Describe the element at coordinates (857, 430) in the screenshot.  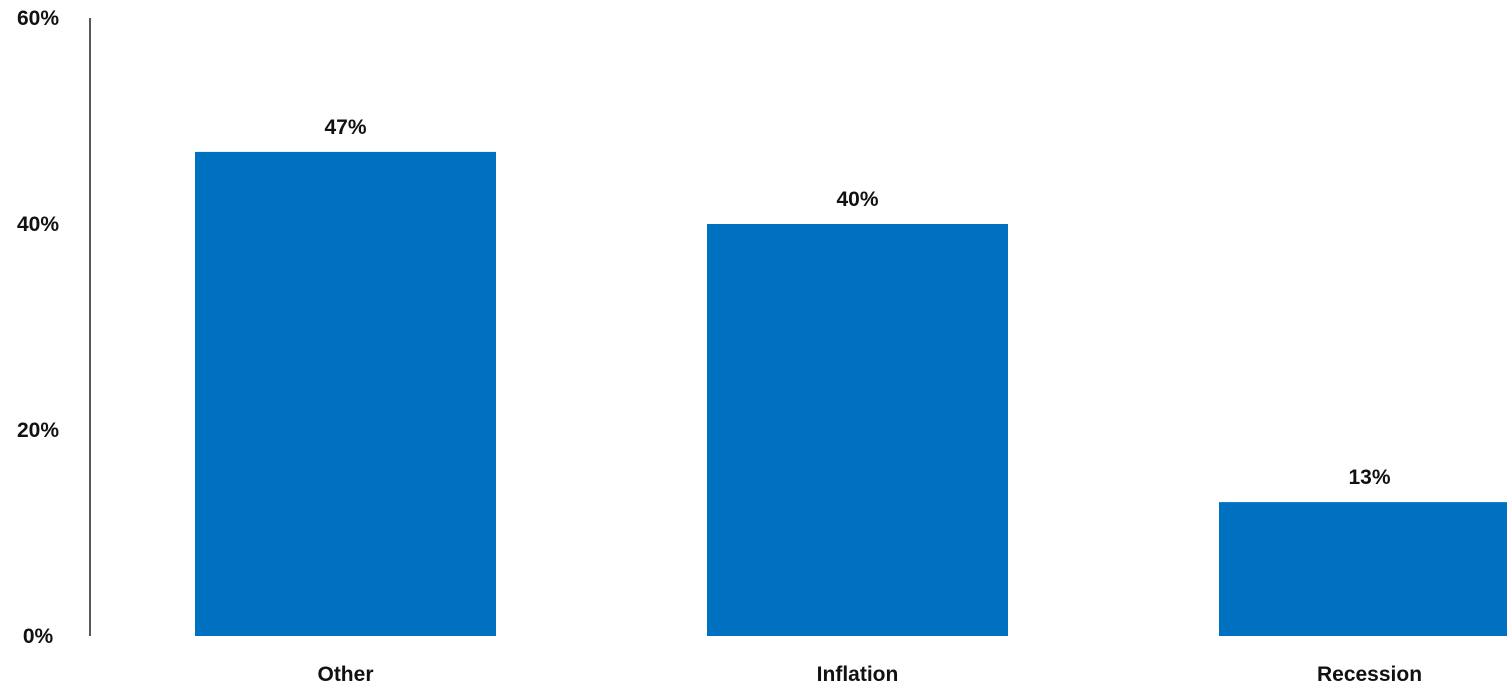
I see `bar-inflation` at that location.